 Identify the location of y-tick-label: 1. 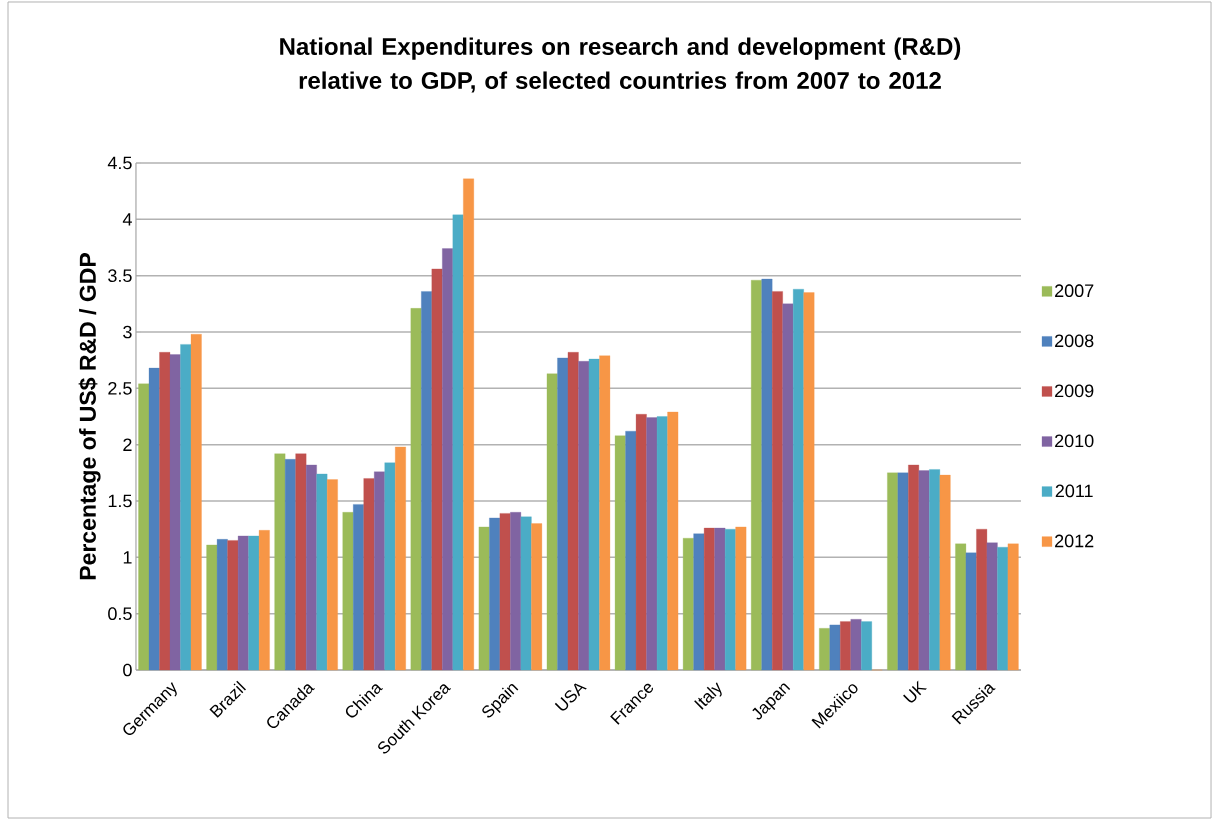
(127, 557).